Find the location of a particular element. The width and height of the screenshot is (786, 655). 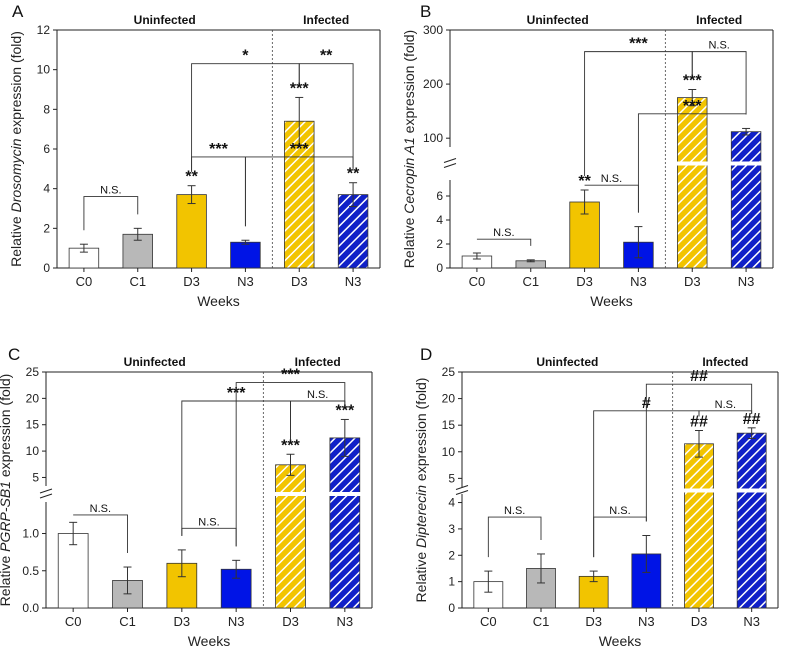

y-tick-label: 1.0 is located at coordinates (30, 534).